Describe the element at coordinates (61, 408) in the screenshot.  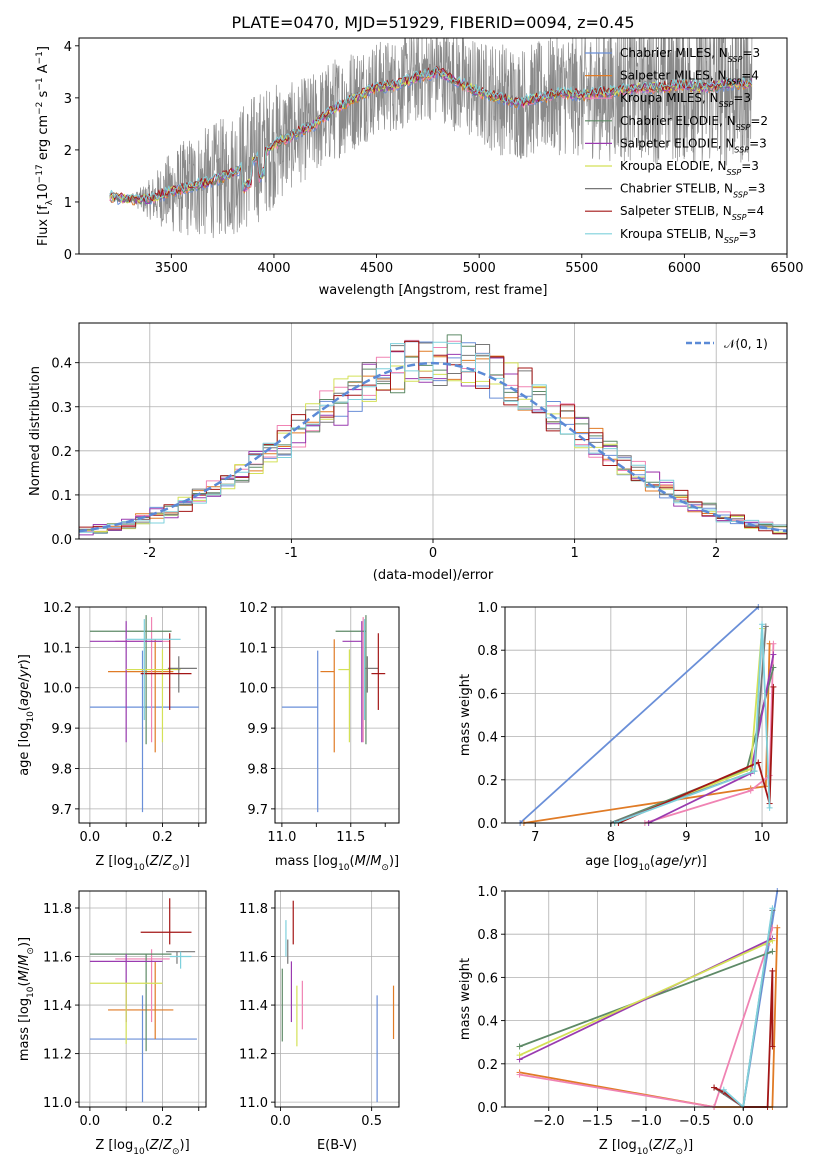
I see `y-tick-label: 0.3` at that location.